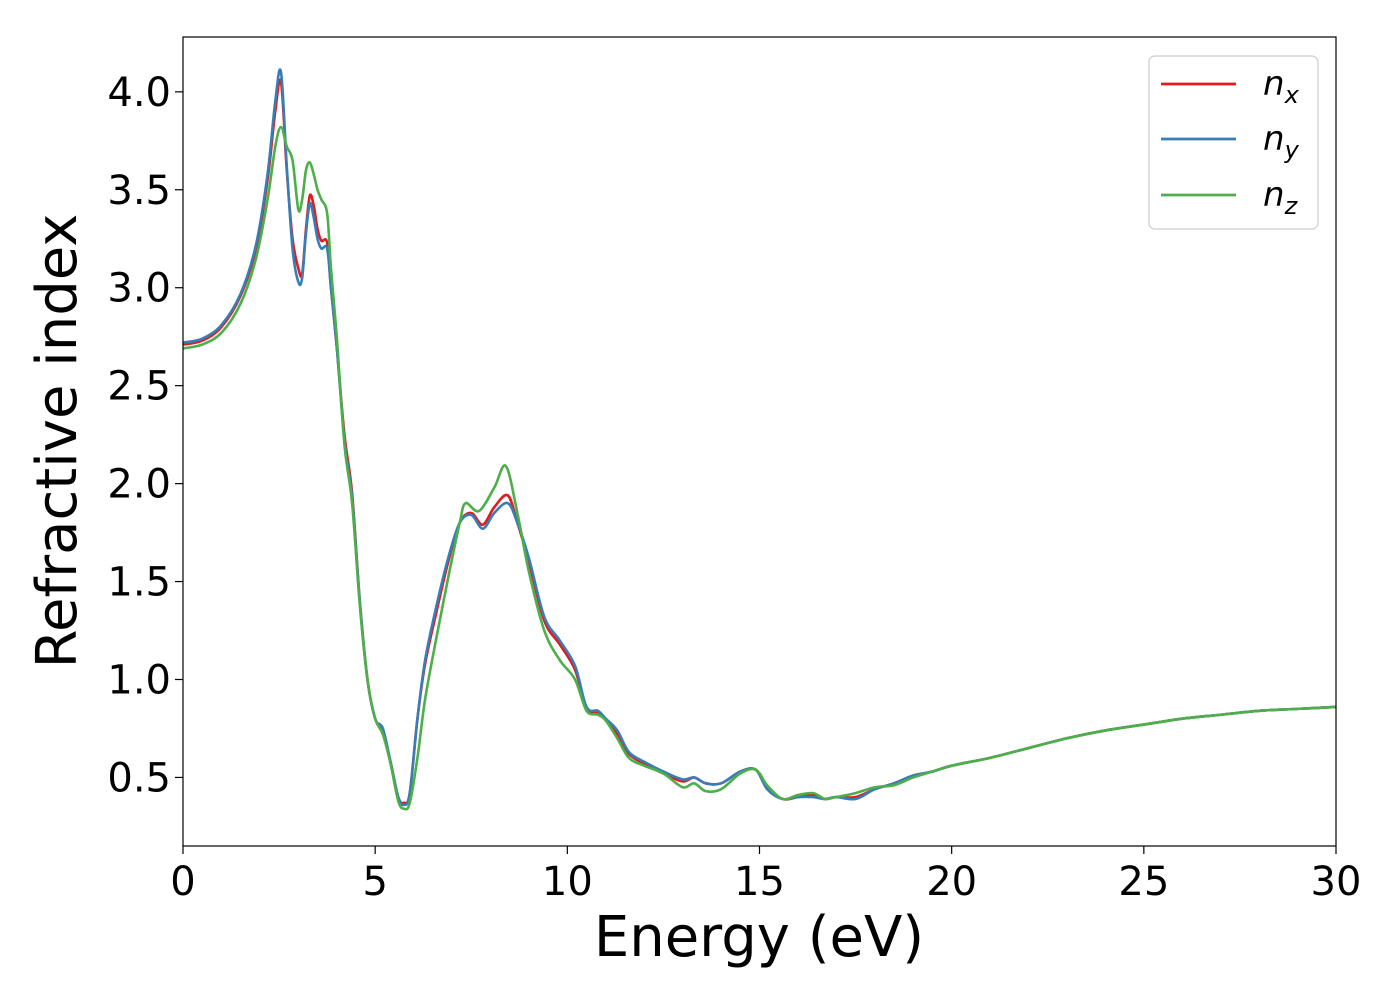 The height and width of the screenshot is (1000, 1400). What do you see at coordinates (1336, 882) in the screenshot?
I see `x-tick-label: 30` at bounding box center [1336, 882].